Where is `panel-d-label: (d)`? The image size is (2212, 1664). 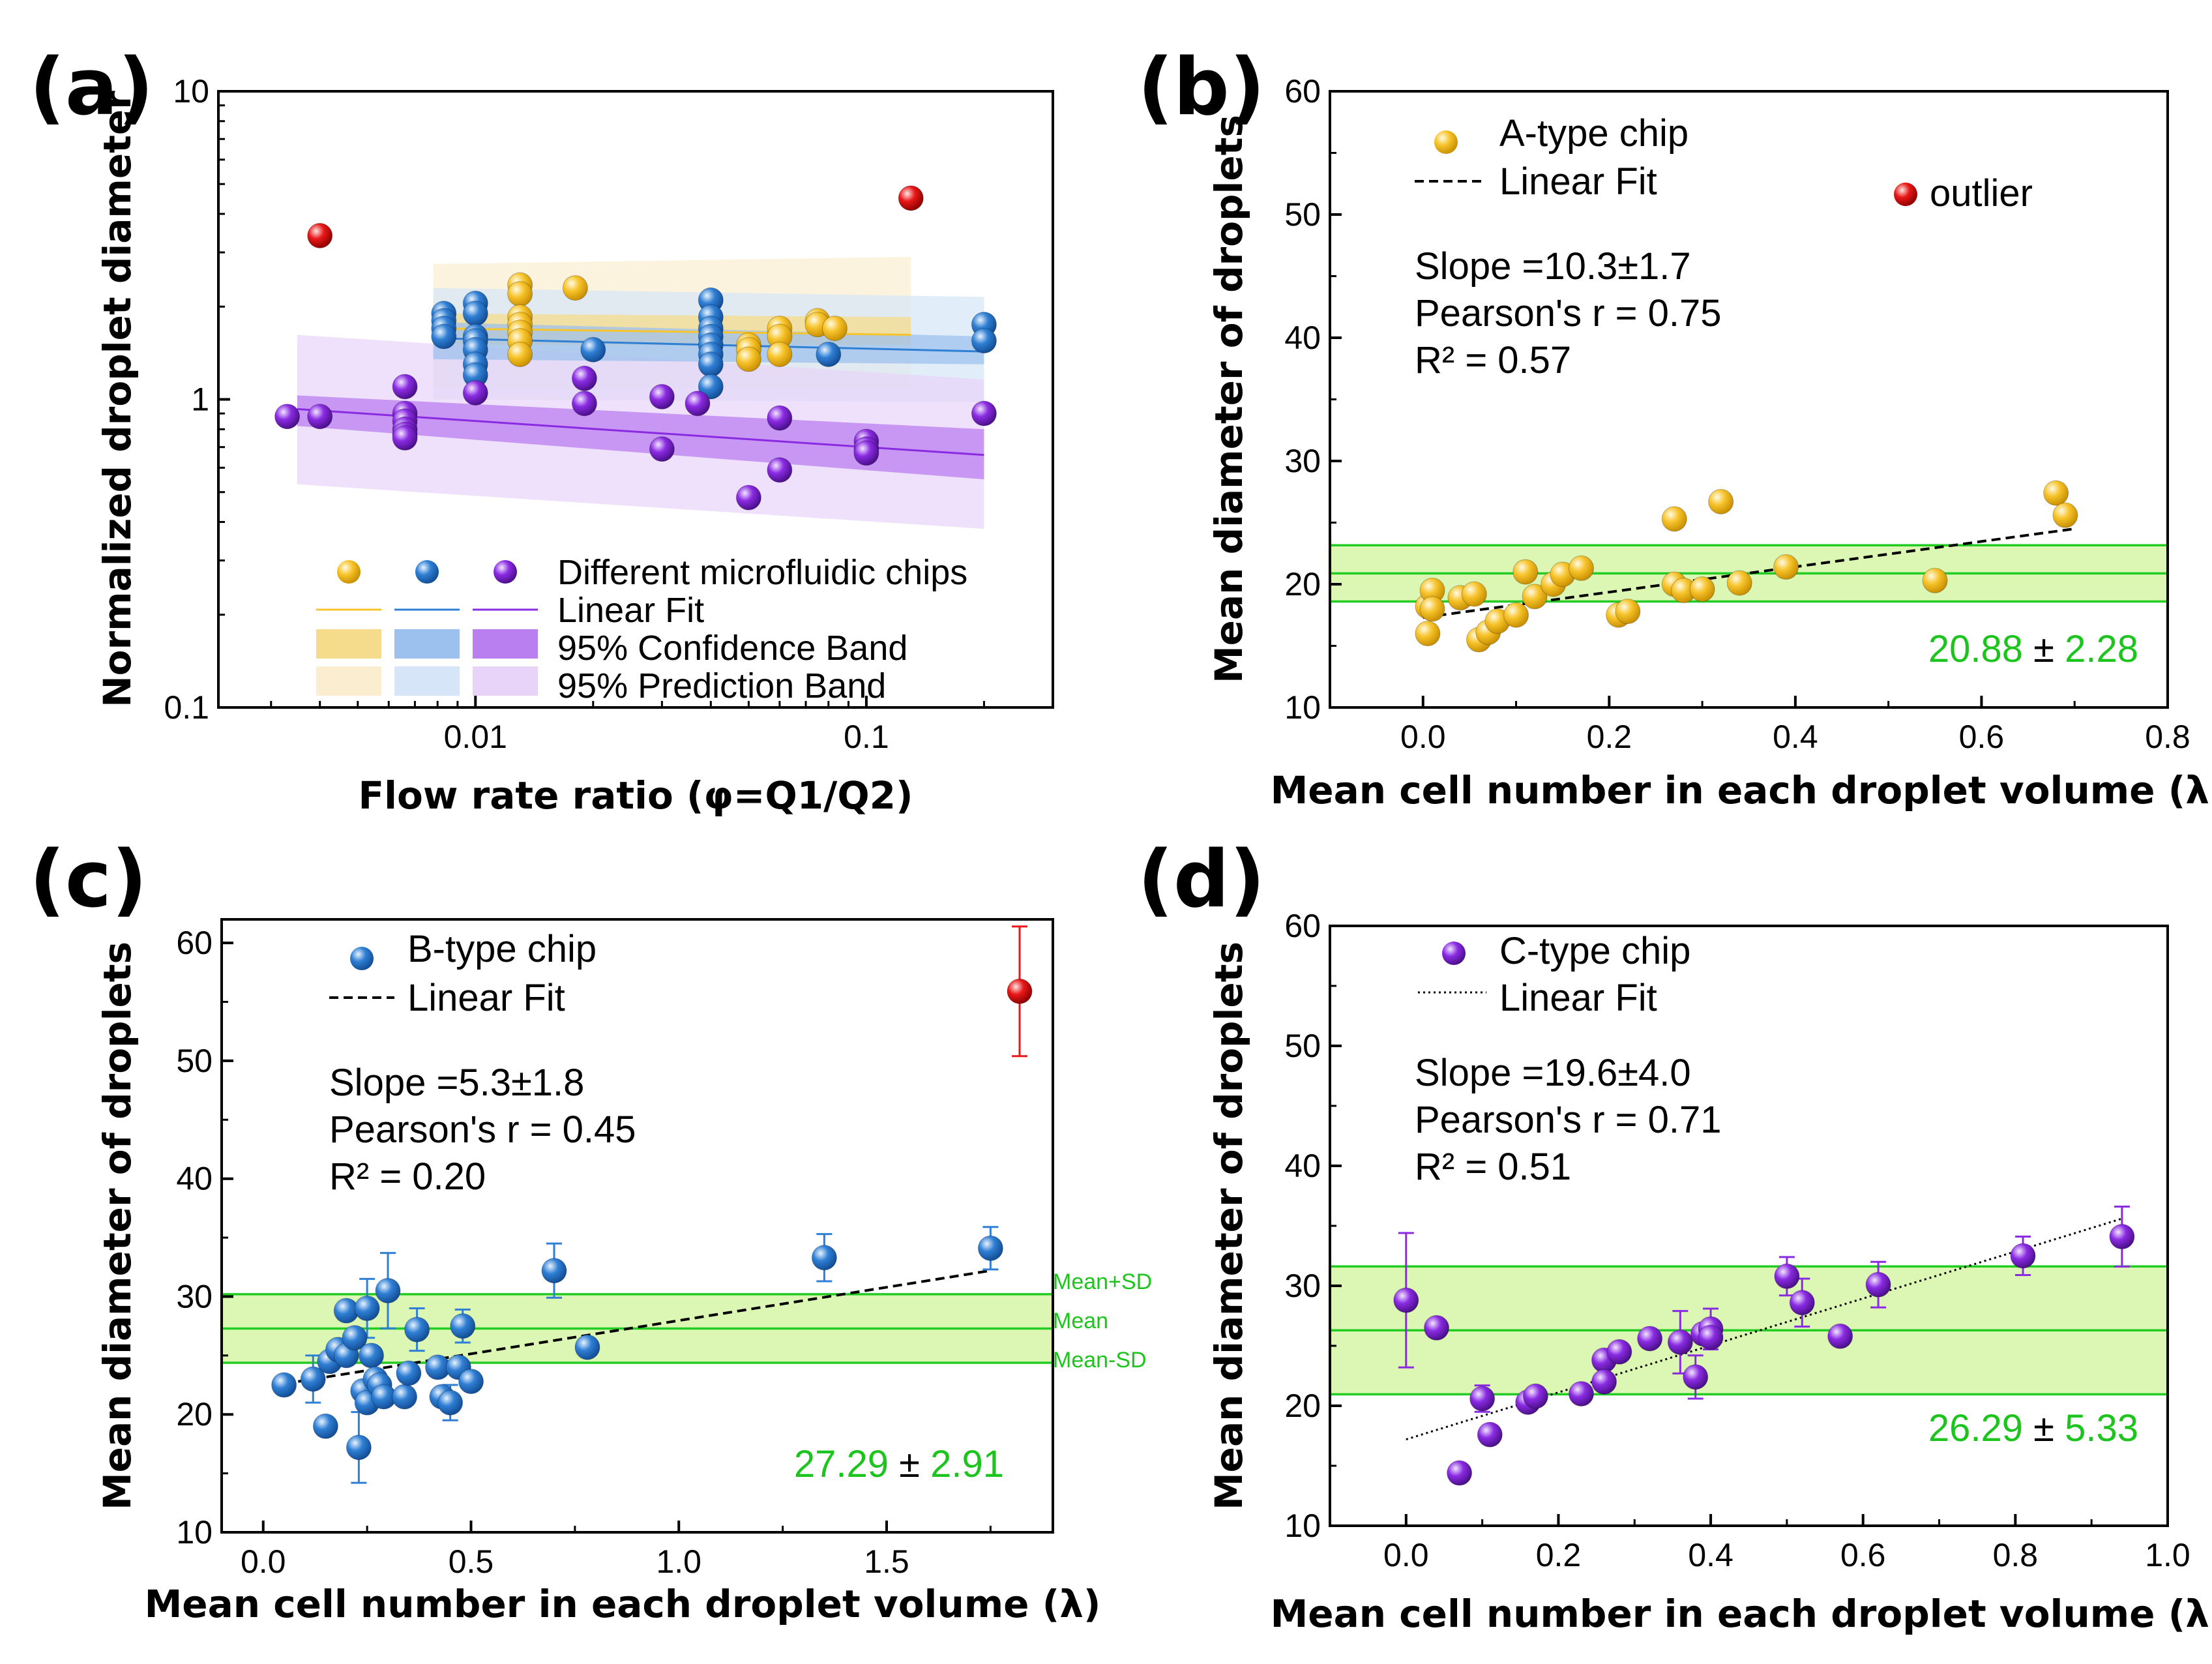
panel-d-label: (d) is located at coordinates (1201, 880).